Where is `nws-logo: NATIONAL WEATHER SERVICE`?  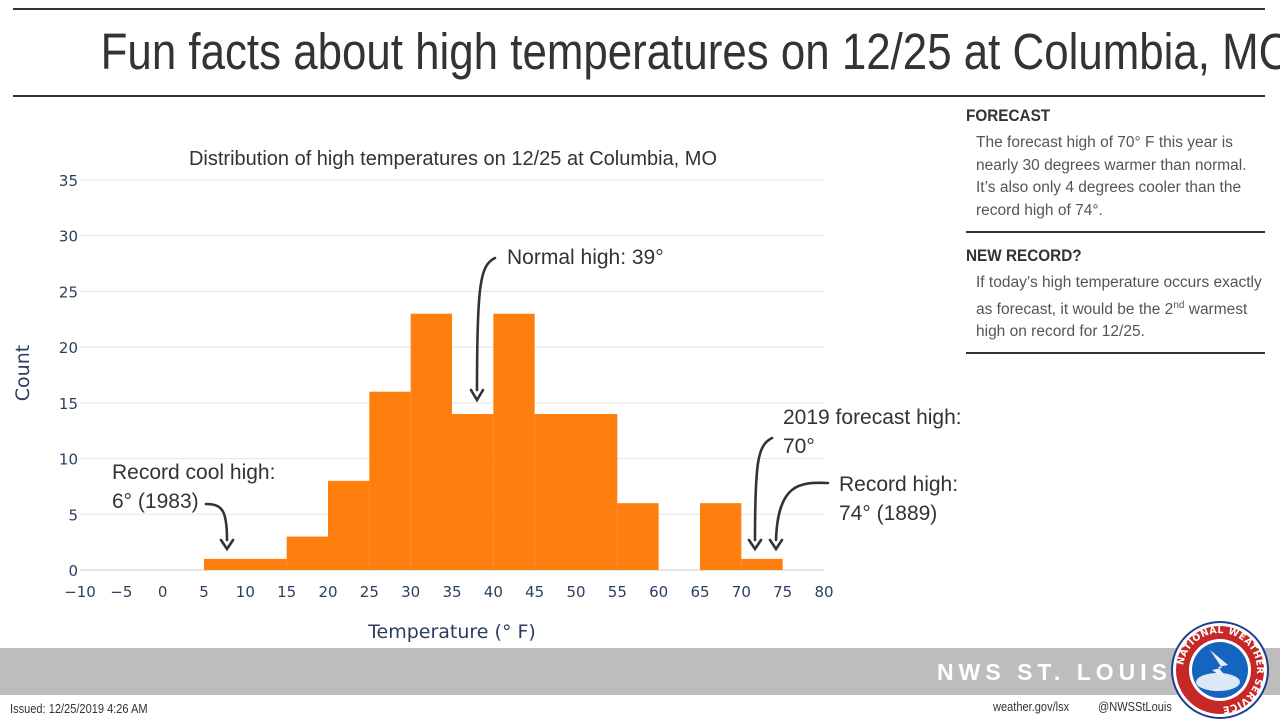 nws-logo: NATIONAL WEATHER SERVICE is located at coordinates (1220, 670).